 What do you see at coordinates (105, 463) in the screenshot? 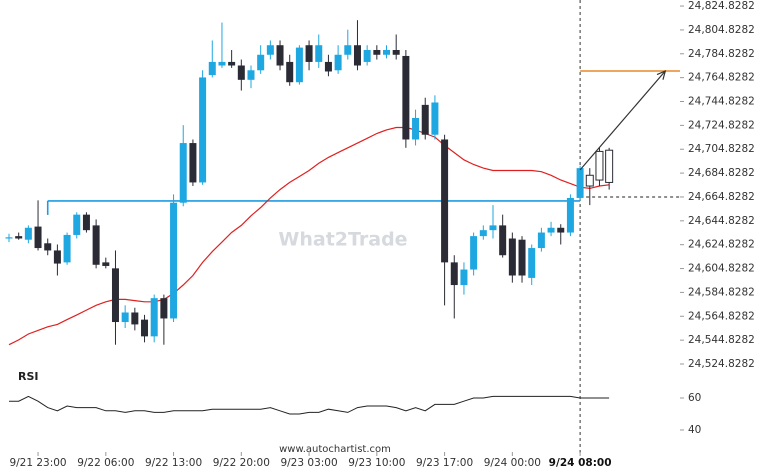
I see `x-tick-label: 9/22 06:00` at bounding box center [105, 463].